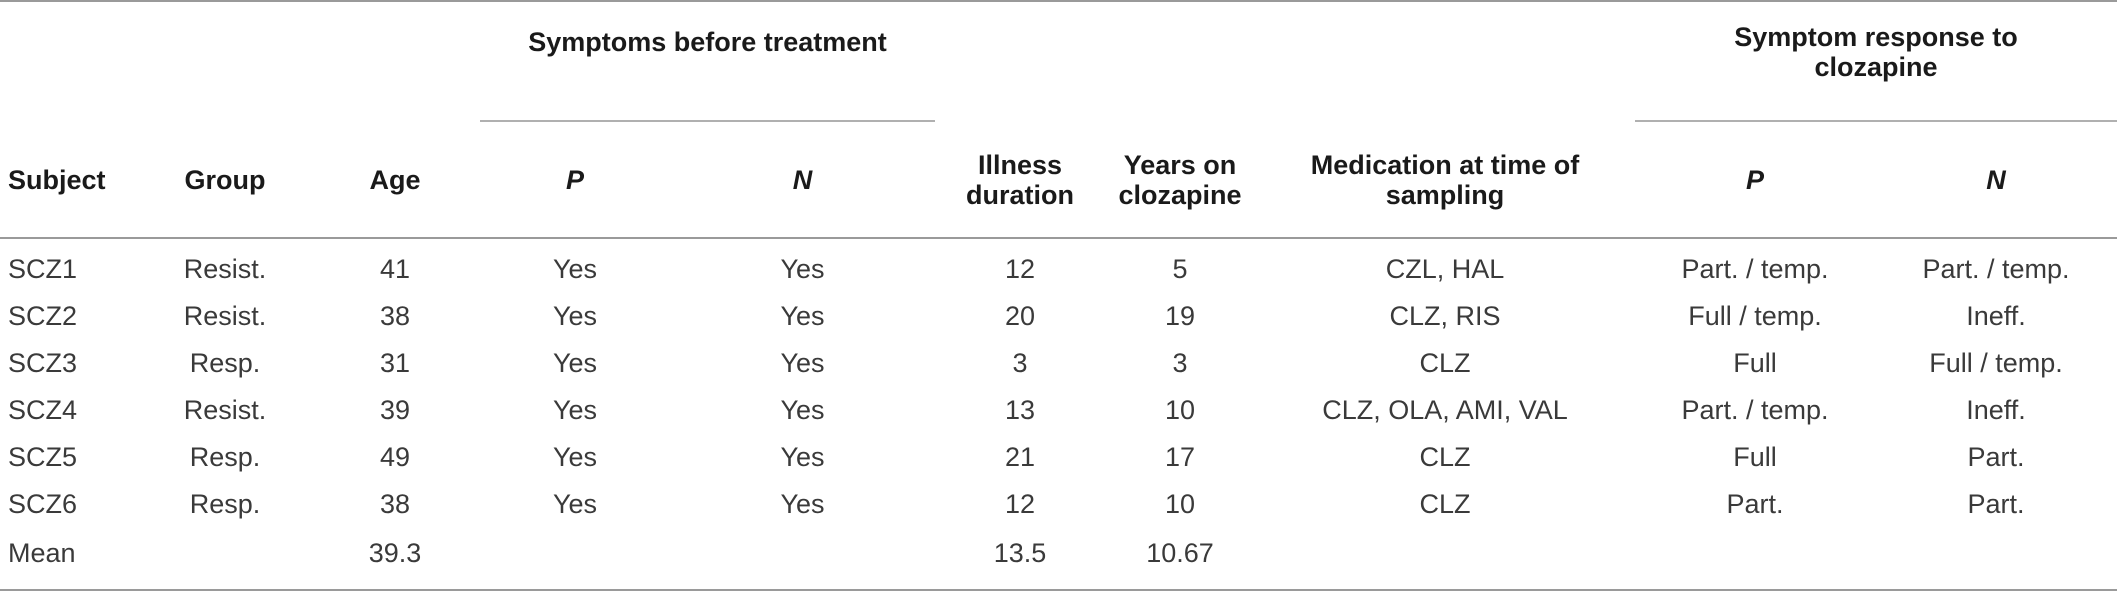 The width and height of the screenshot is (2117, 598). I want to click on cell-negative-response: Full / temp., so click(1996, 362).